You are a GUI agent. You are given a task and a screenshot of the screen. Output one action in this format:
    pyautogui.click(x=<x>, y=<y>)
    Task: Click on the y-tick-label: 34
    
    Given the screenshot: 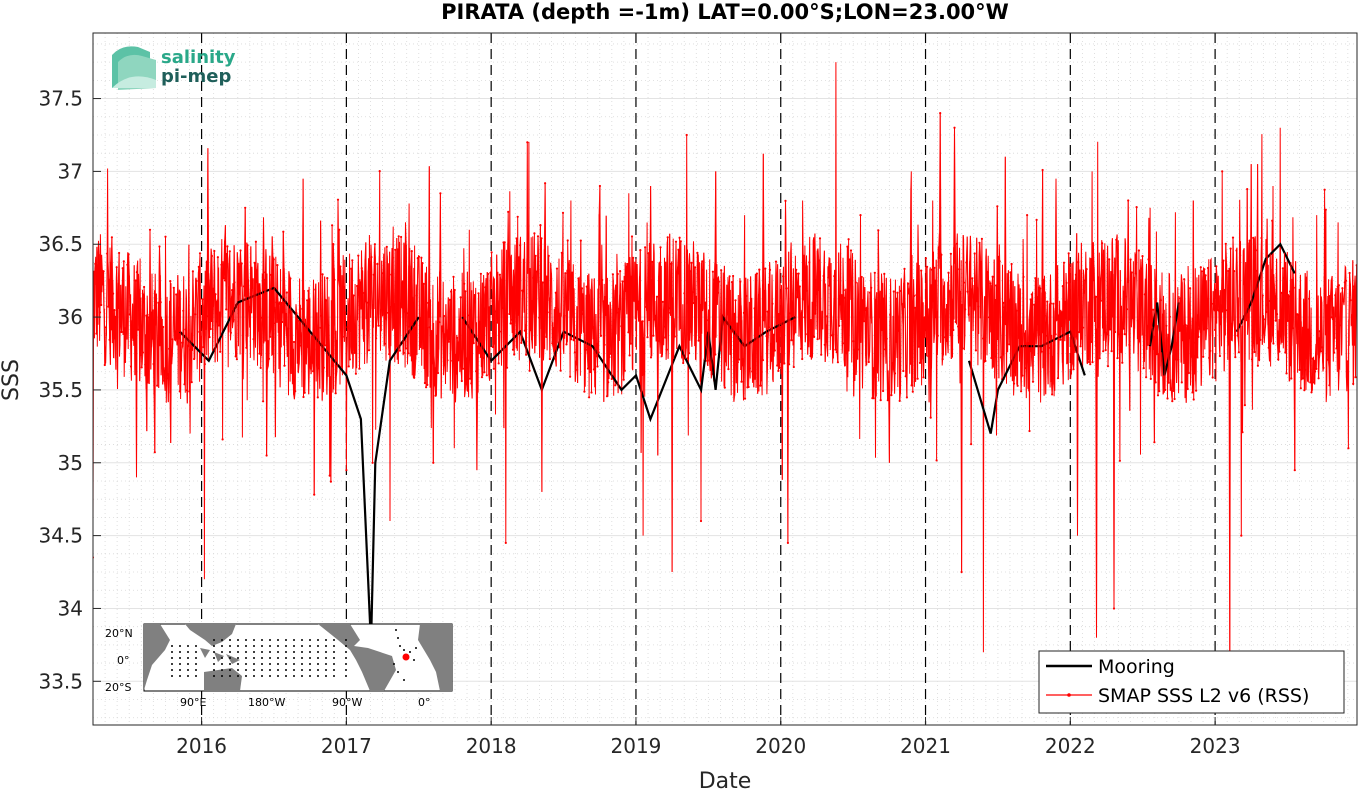 What is the action you would take?
    pyautogui.click(x=70, y=608)
    